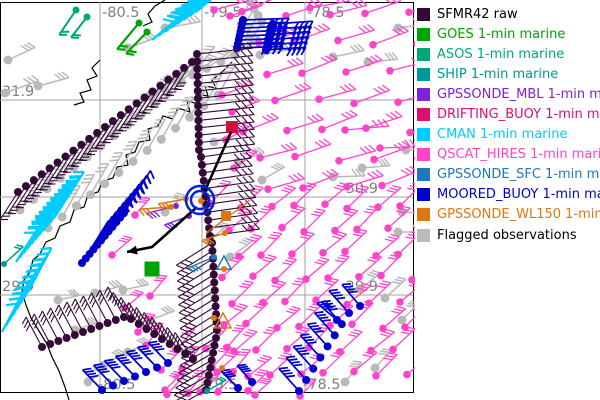 This screenshot has width=600, height=400. I want to click on obs-triangle-marker, so click(223, 320).